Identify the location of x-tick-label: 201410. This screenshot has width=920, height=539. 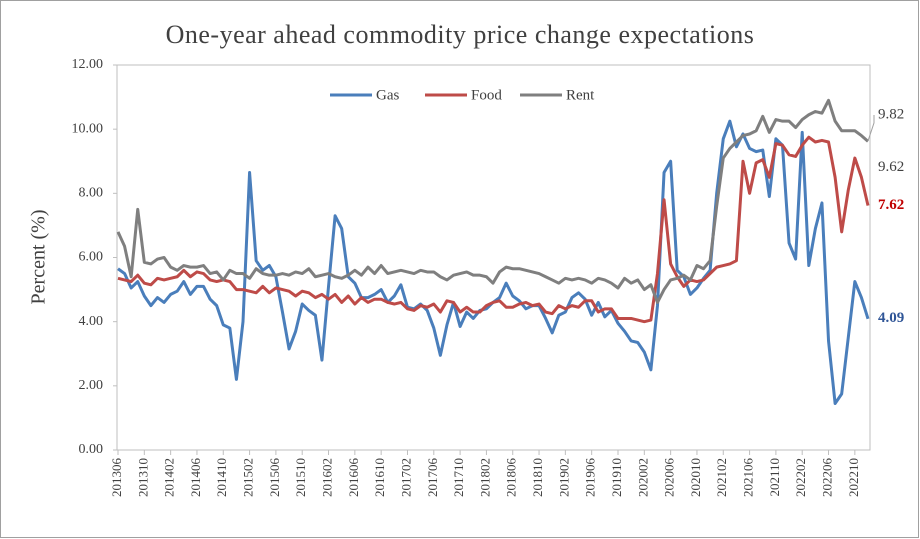
(221, 477).